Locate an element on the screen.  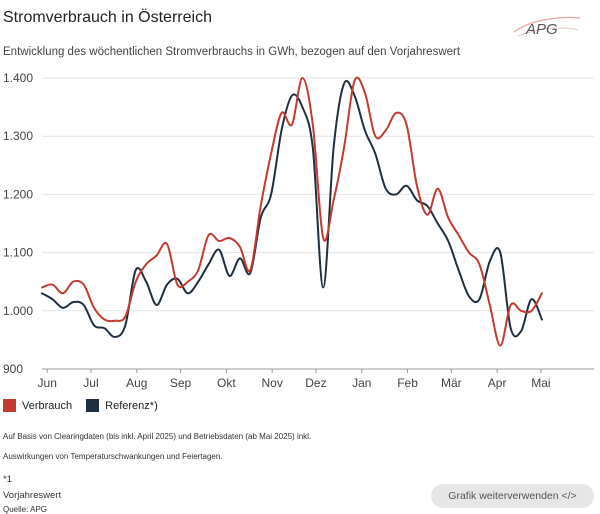
apg-logo: APG is located at coordinates (547, 27).